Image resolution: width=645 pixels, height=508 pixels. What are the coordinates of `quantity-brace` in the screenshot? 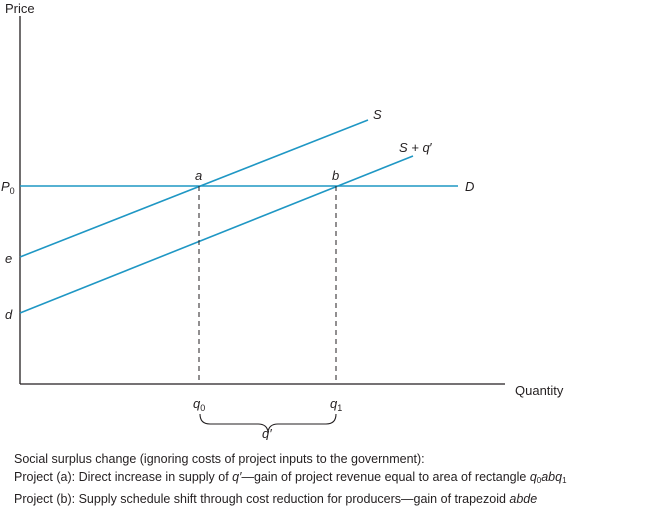 It's located at (268, 423).